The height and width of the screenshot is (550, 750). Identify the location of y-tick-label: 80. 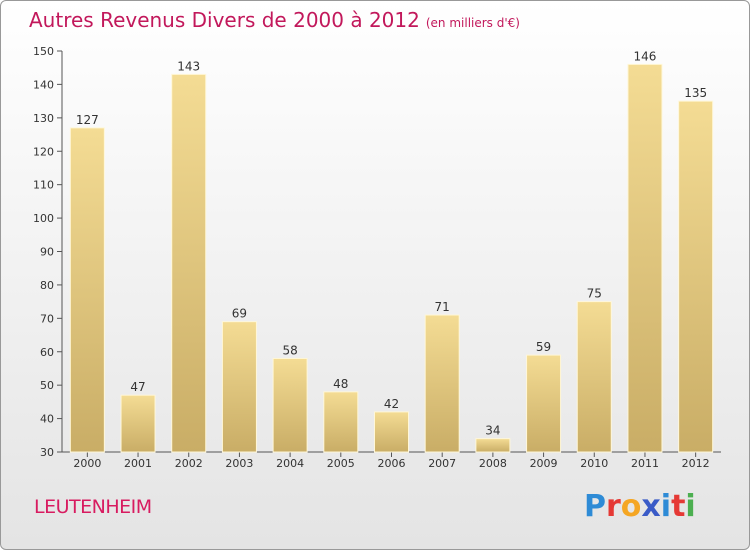
(47, 285).